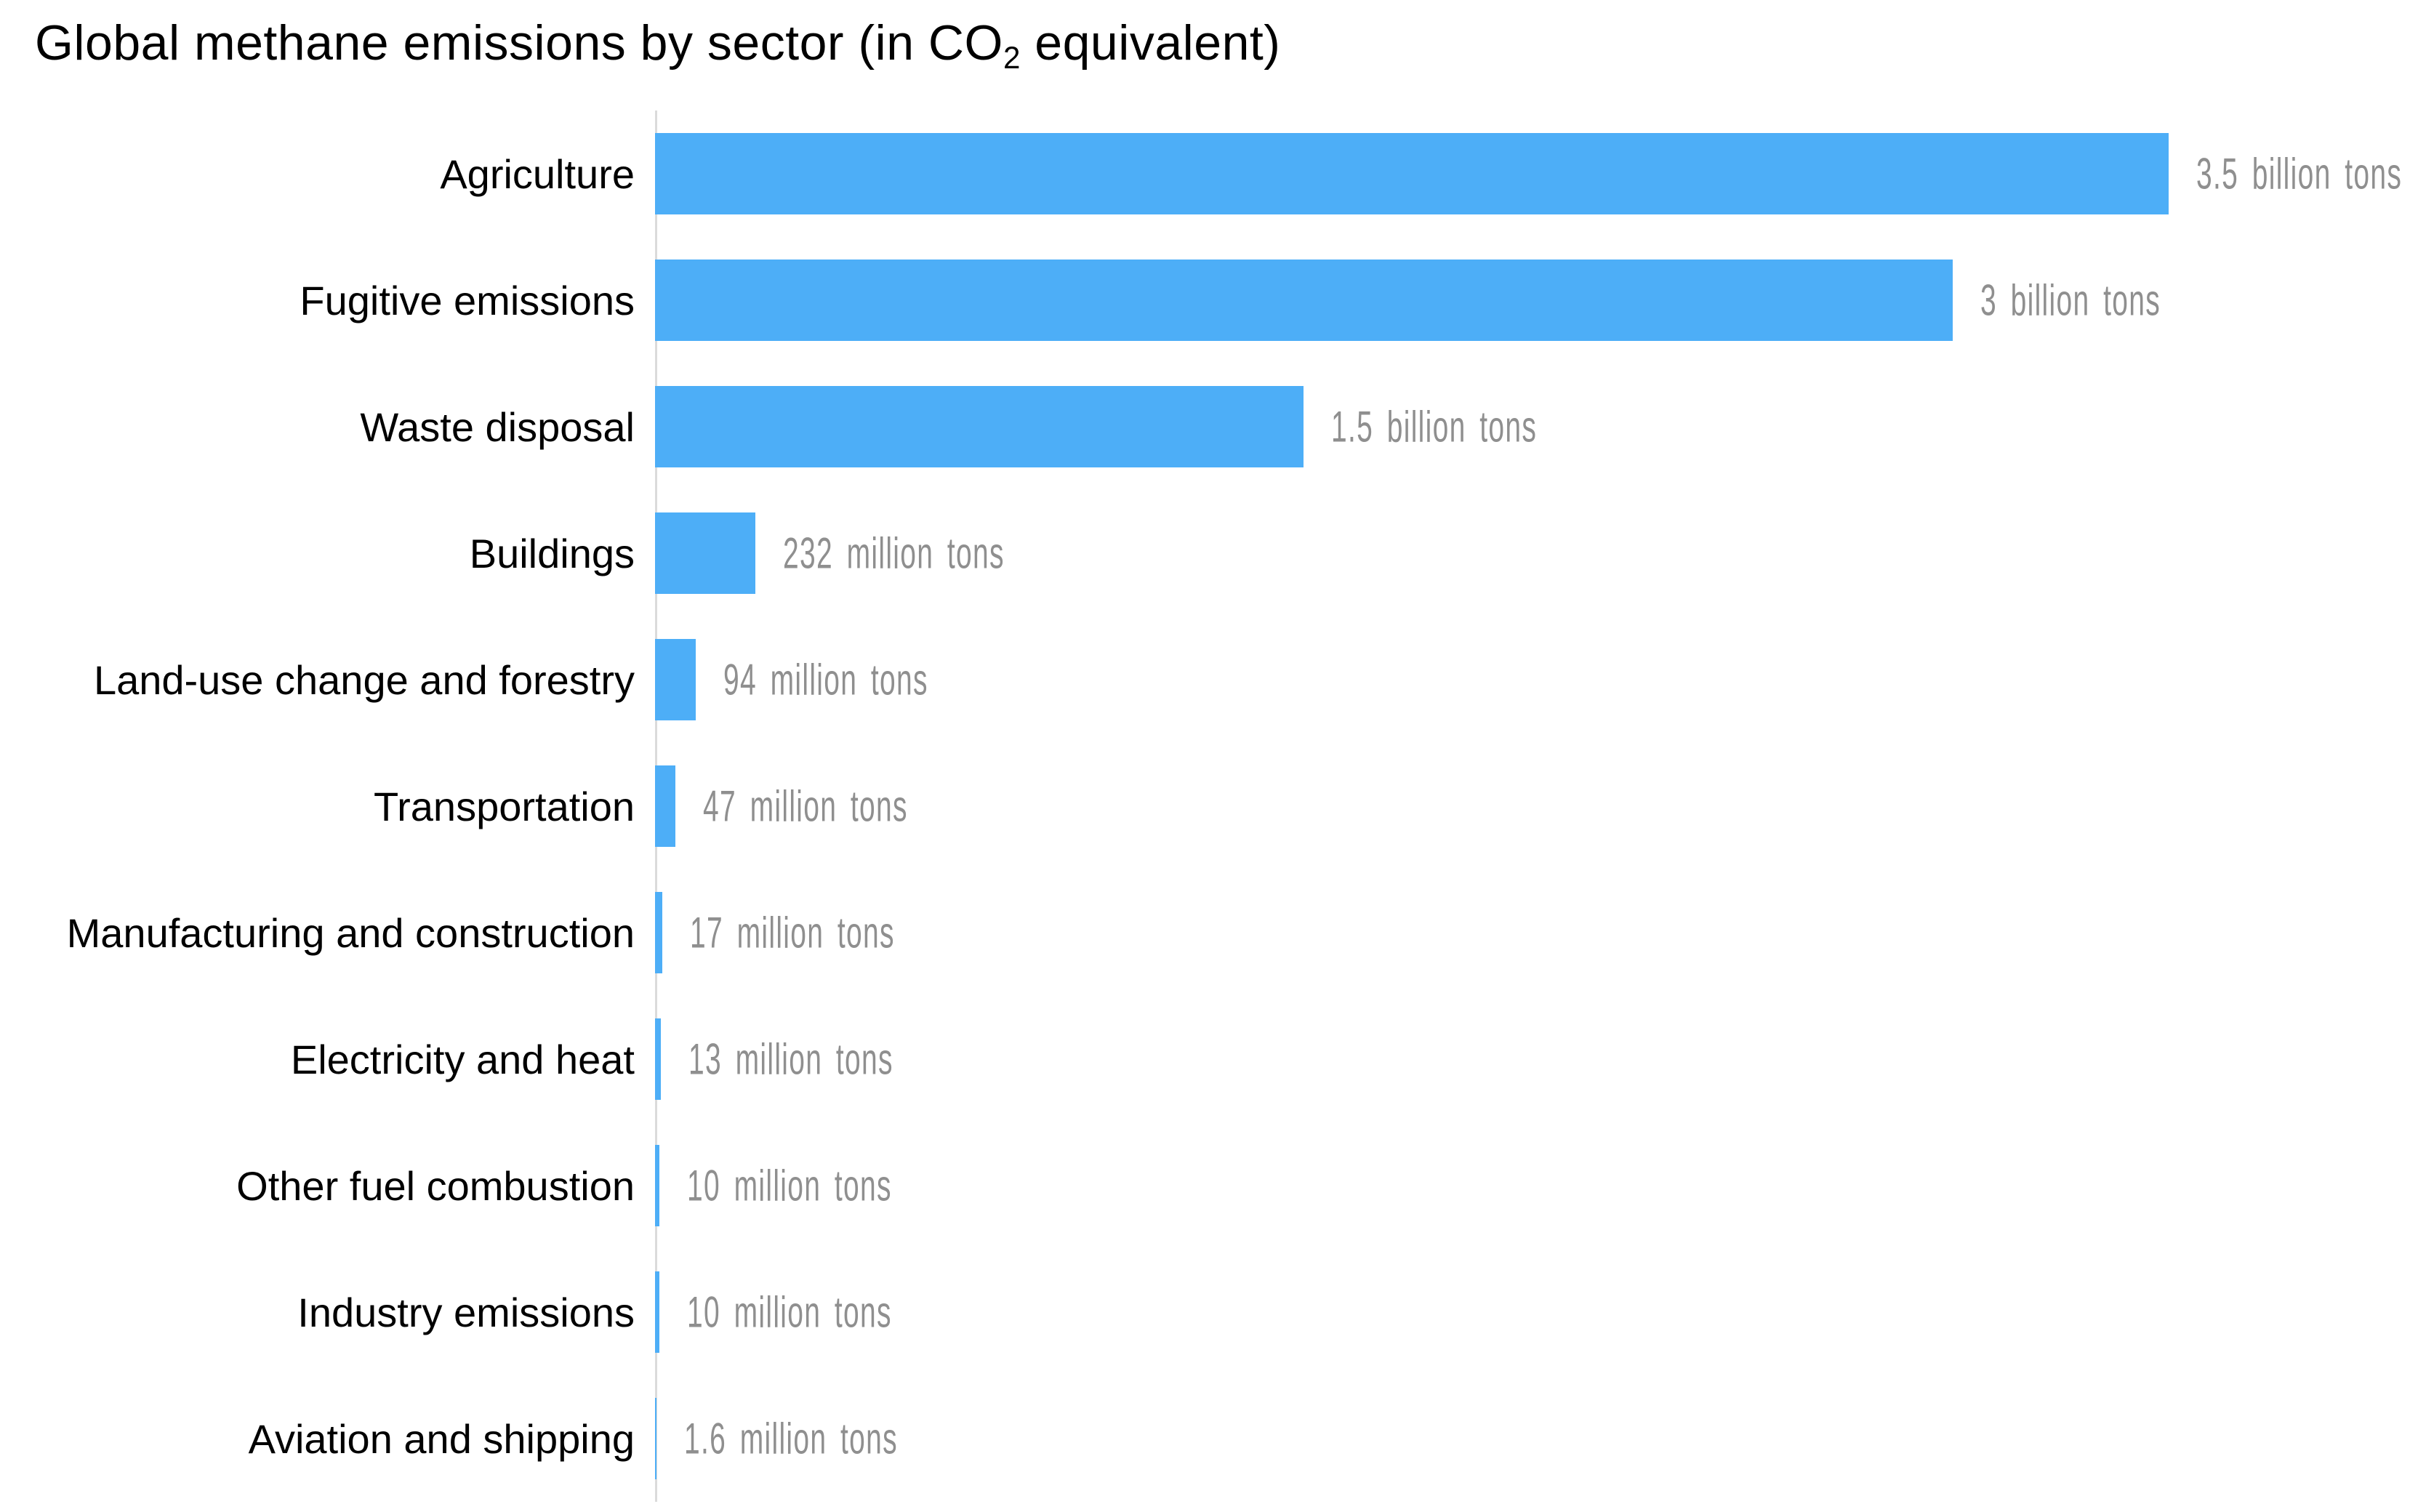  What do you see at coordinates (2070, 300) in the screenshot?
I see `value-label: 3 billion tons` at bounding box center [2070, 300].